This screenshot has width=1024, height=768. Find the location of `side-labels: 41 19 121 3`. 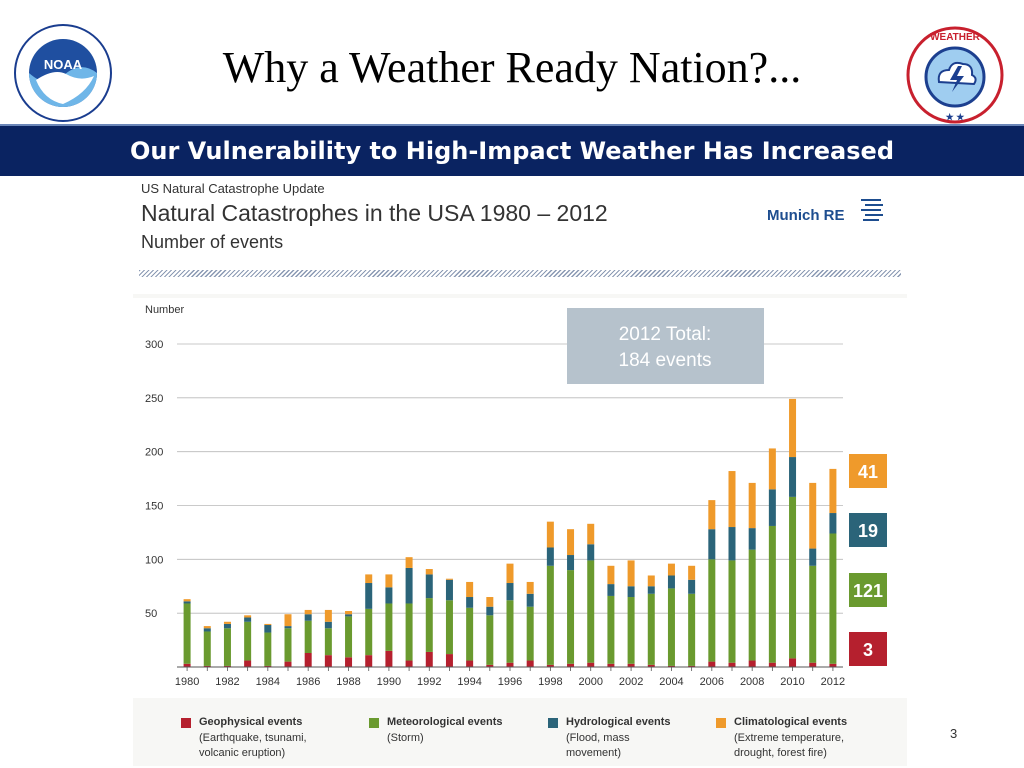

side-labels: 41 19 121 3 is located at coordinates (868, 560).